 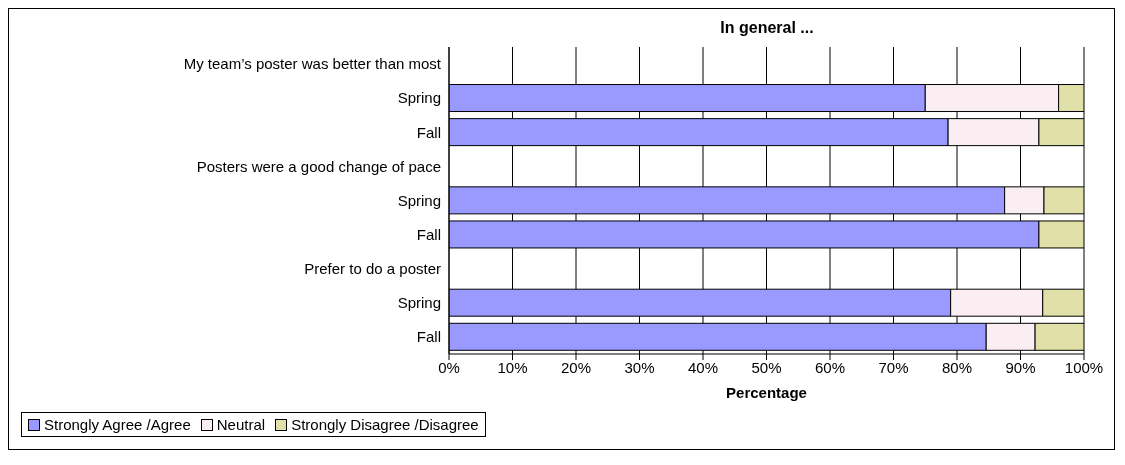 I want to click on y-tick-label: Posters were a good change of pace, so click(x=318, y=166).